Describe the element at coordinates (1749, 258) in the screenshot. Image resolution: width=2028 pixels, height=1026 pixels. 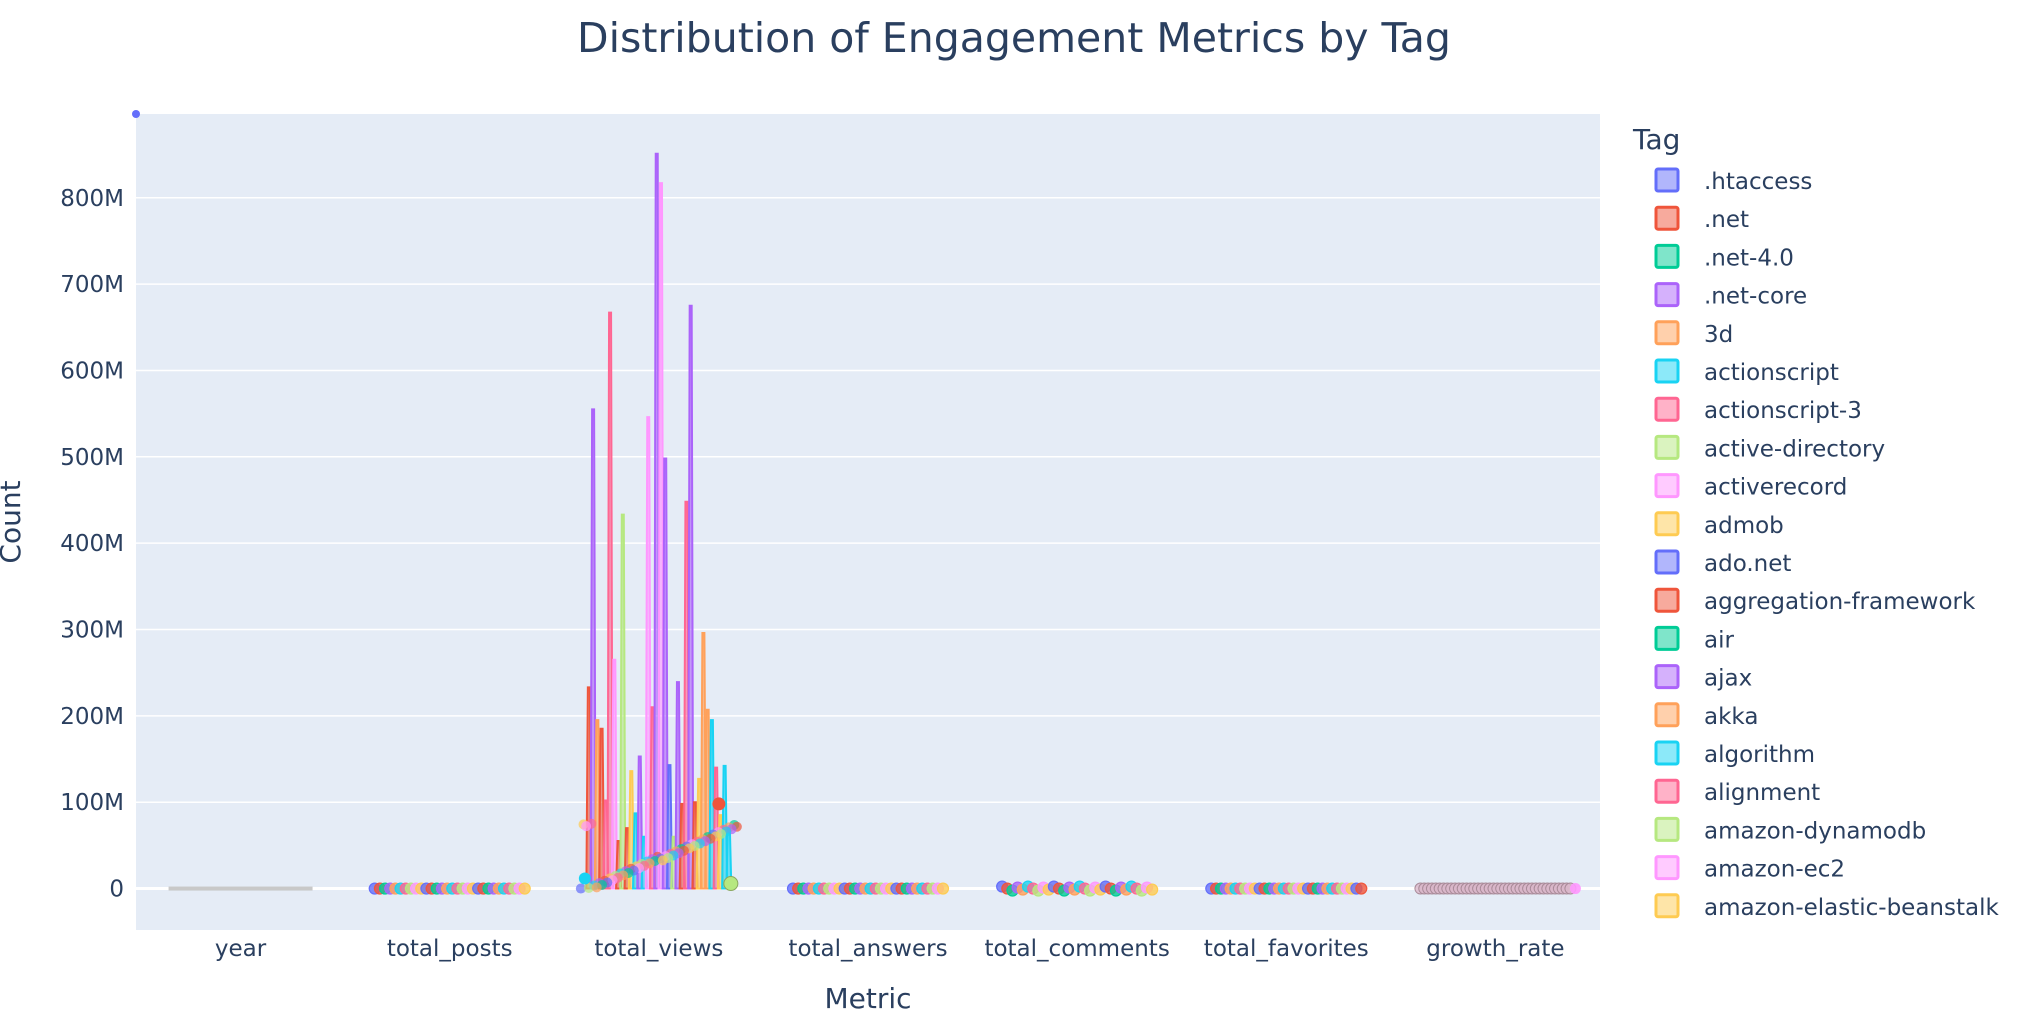
I see `legend-label: .net-4.0` at that location.